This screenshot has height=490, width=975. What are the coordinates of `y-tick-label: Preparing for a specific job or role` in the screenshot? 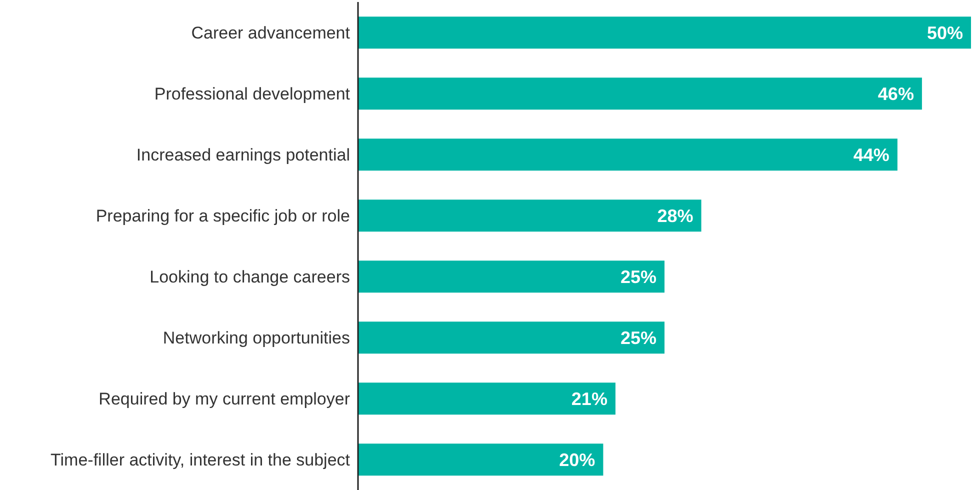 It's located at (223, 216).